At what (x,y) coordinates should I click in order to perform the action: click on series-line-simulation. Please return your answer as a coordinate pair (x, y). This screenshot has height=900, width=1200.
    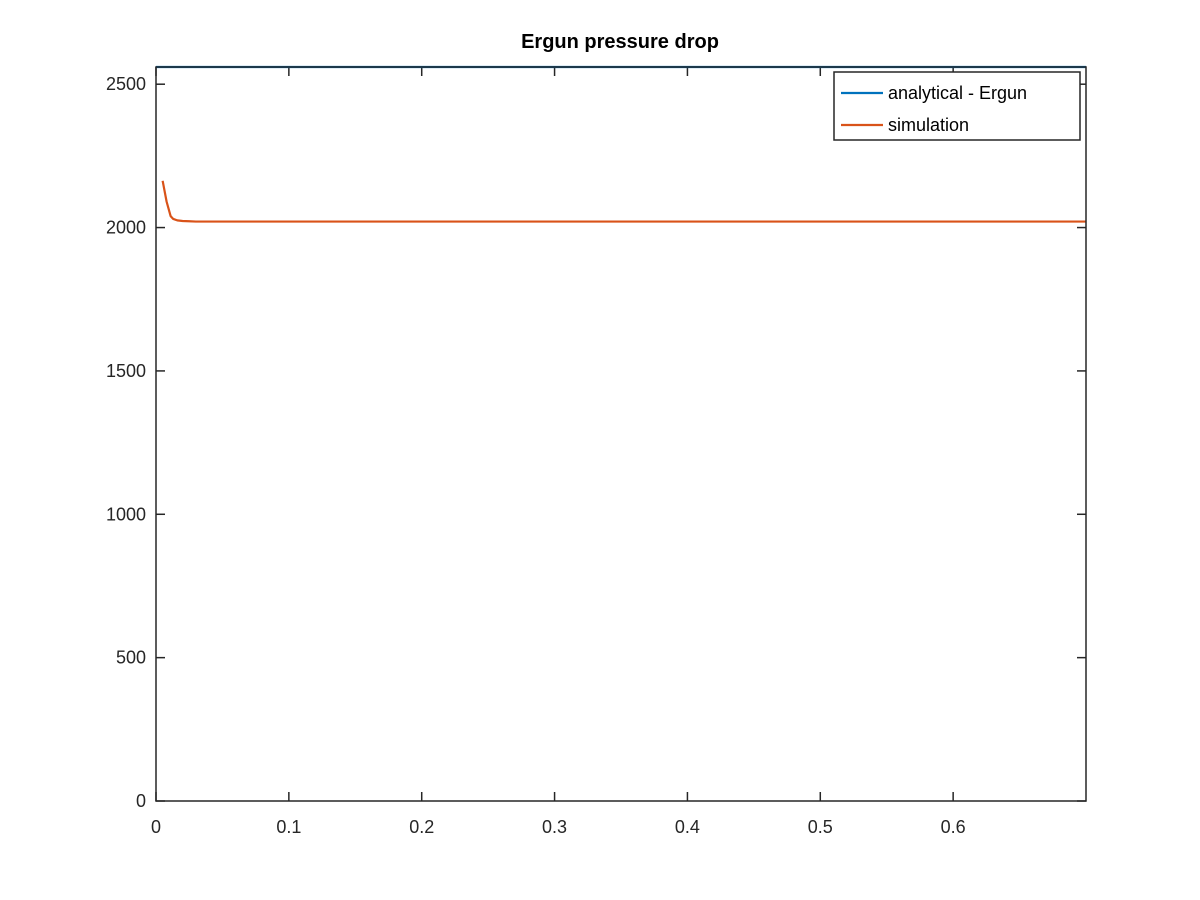
    Looking at the image, I should click on (623, 201).